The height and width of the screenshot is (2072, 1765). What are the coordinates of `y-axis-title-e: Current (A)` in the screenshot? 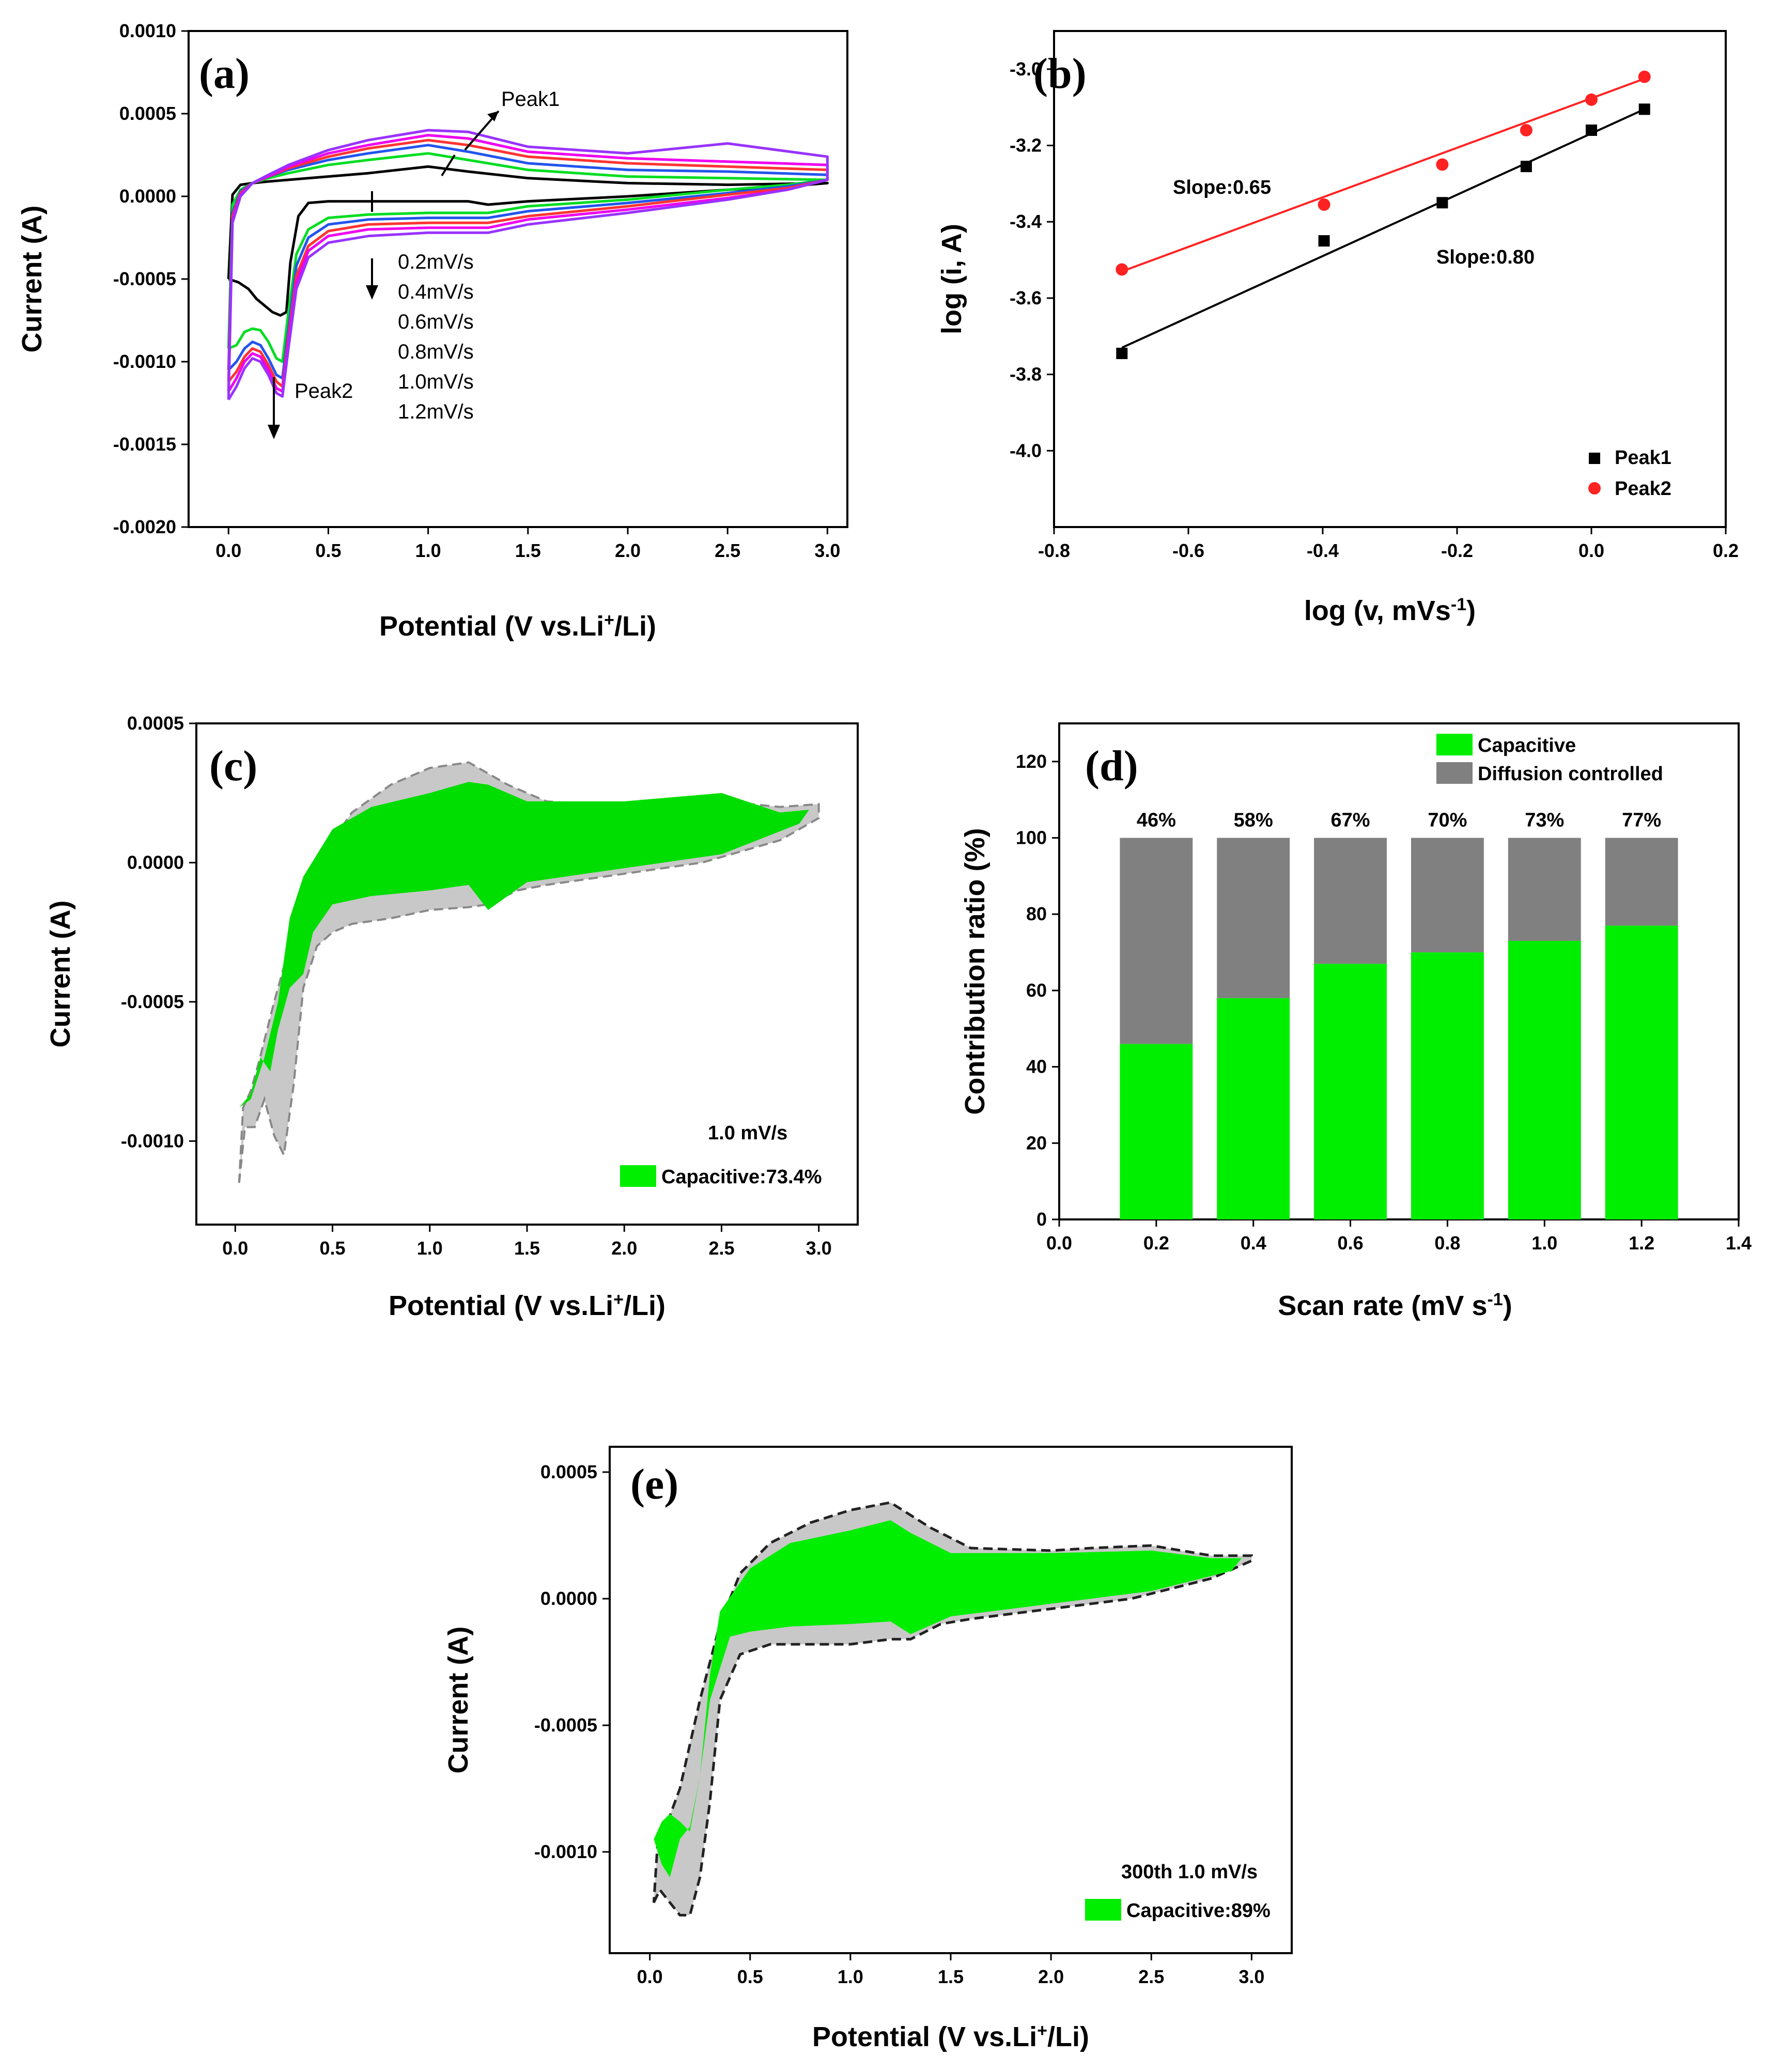 It's located at (458, 1700).